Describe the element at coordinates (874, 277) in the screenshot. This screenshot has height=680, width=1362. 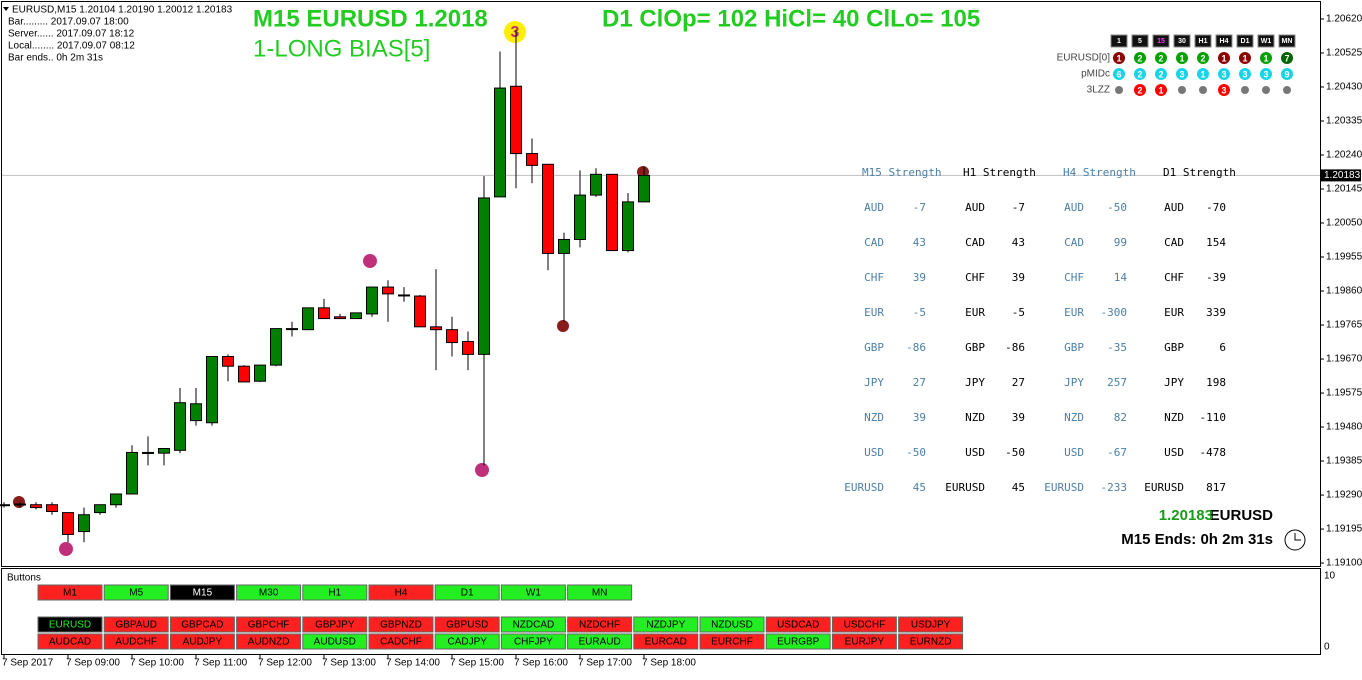
I see `strength-name: CHF` at that location.